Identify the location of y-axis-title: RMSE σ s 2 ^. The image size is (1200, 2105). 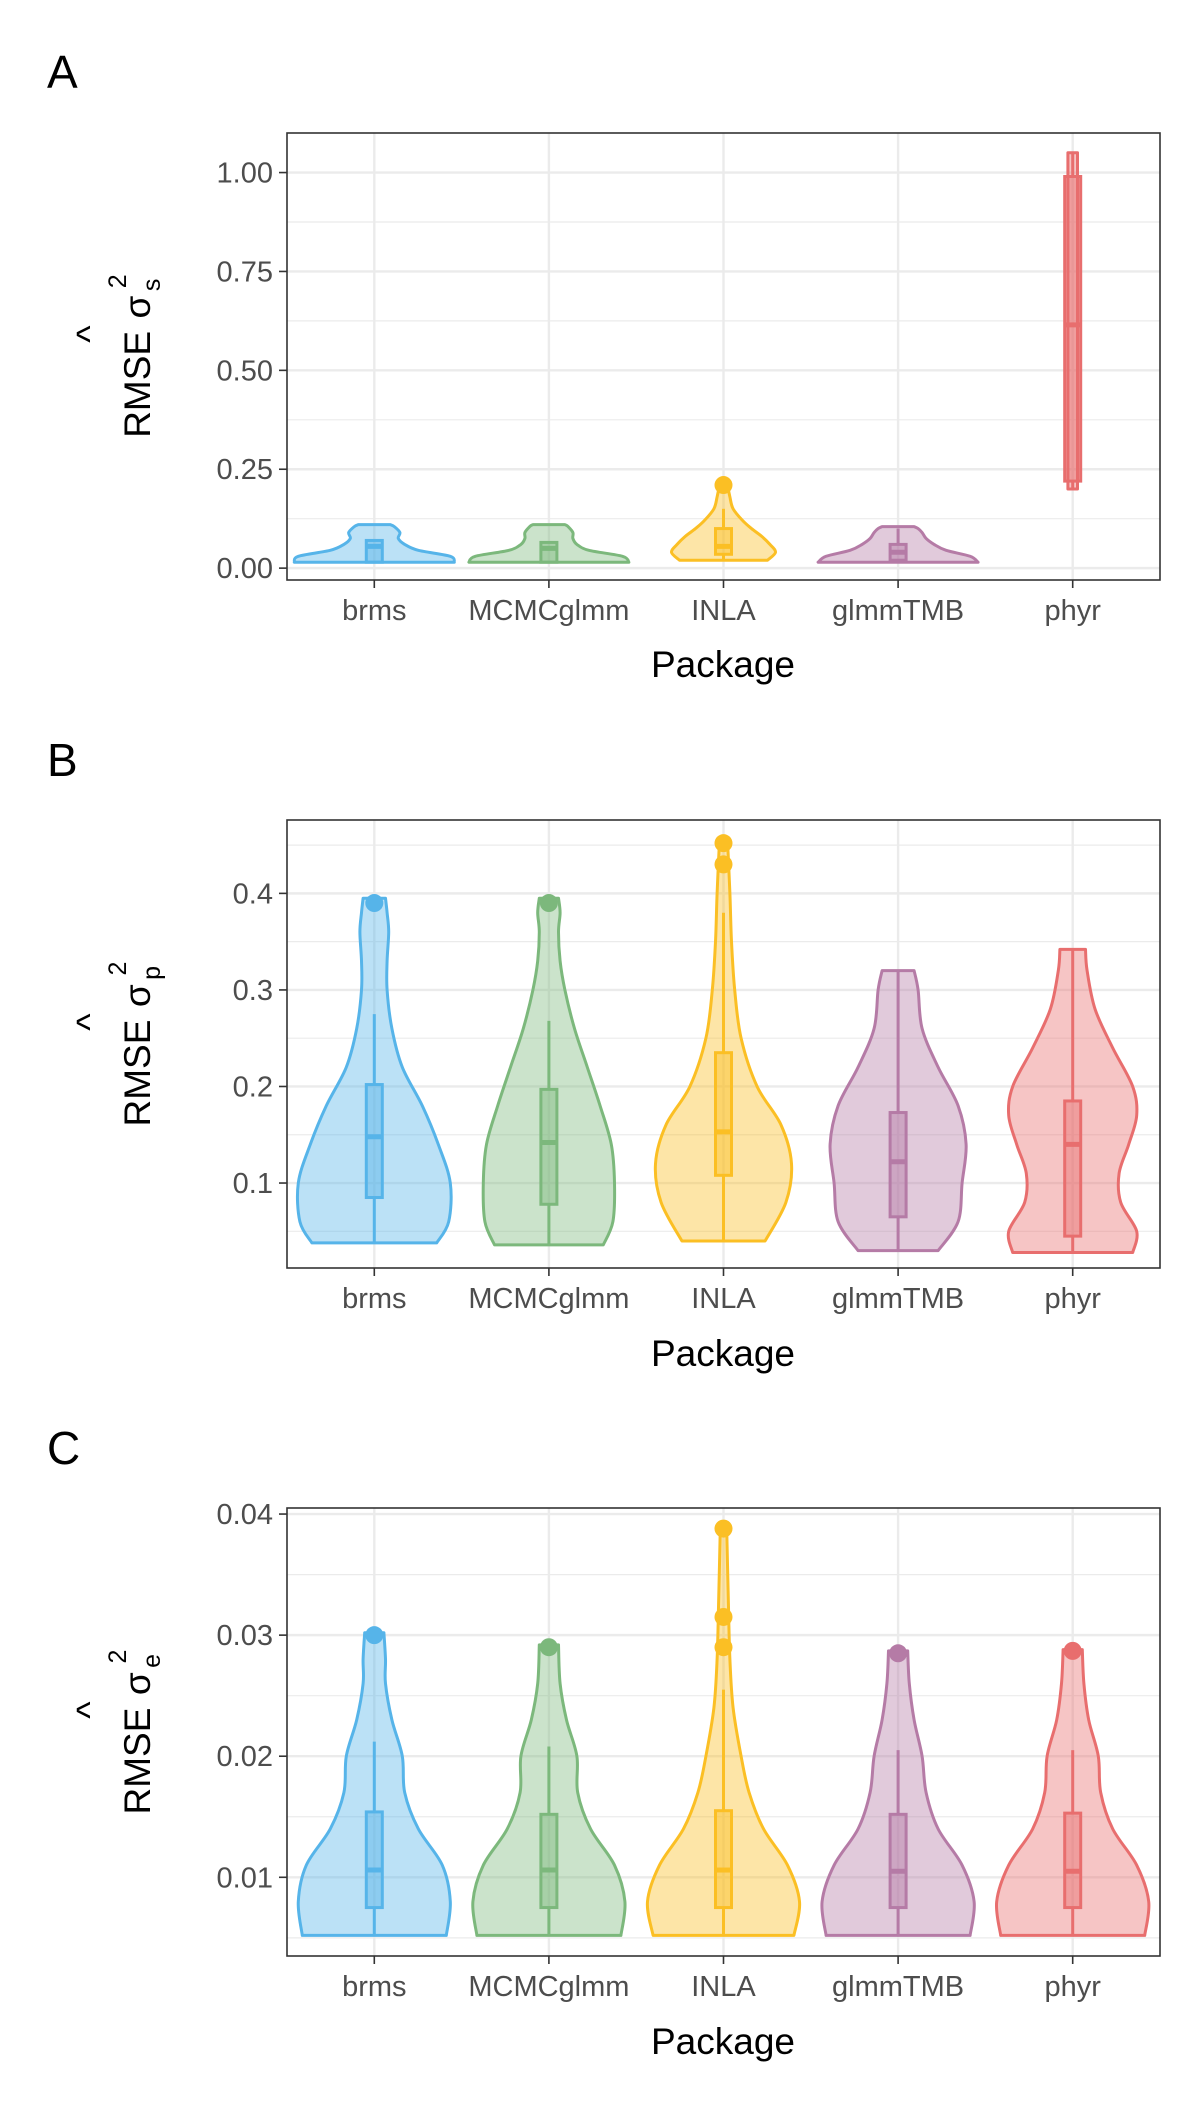
(117, 356).